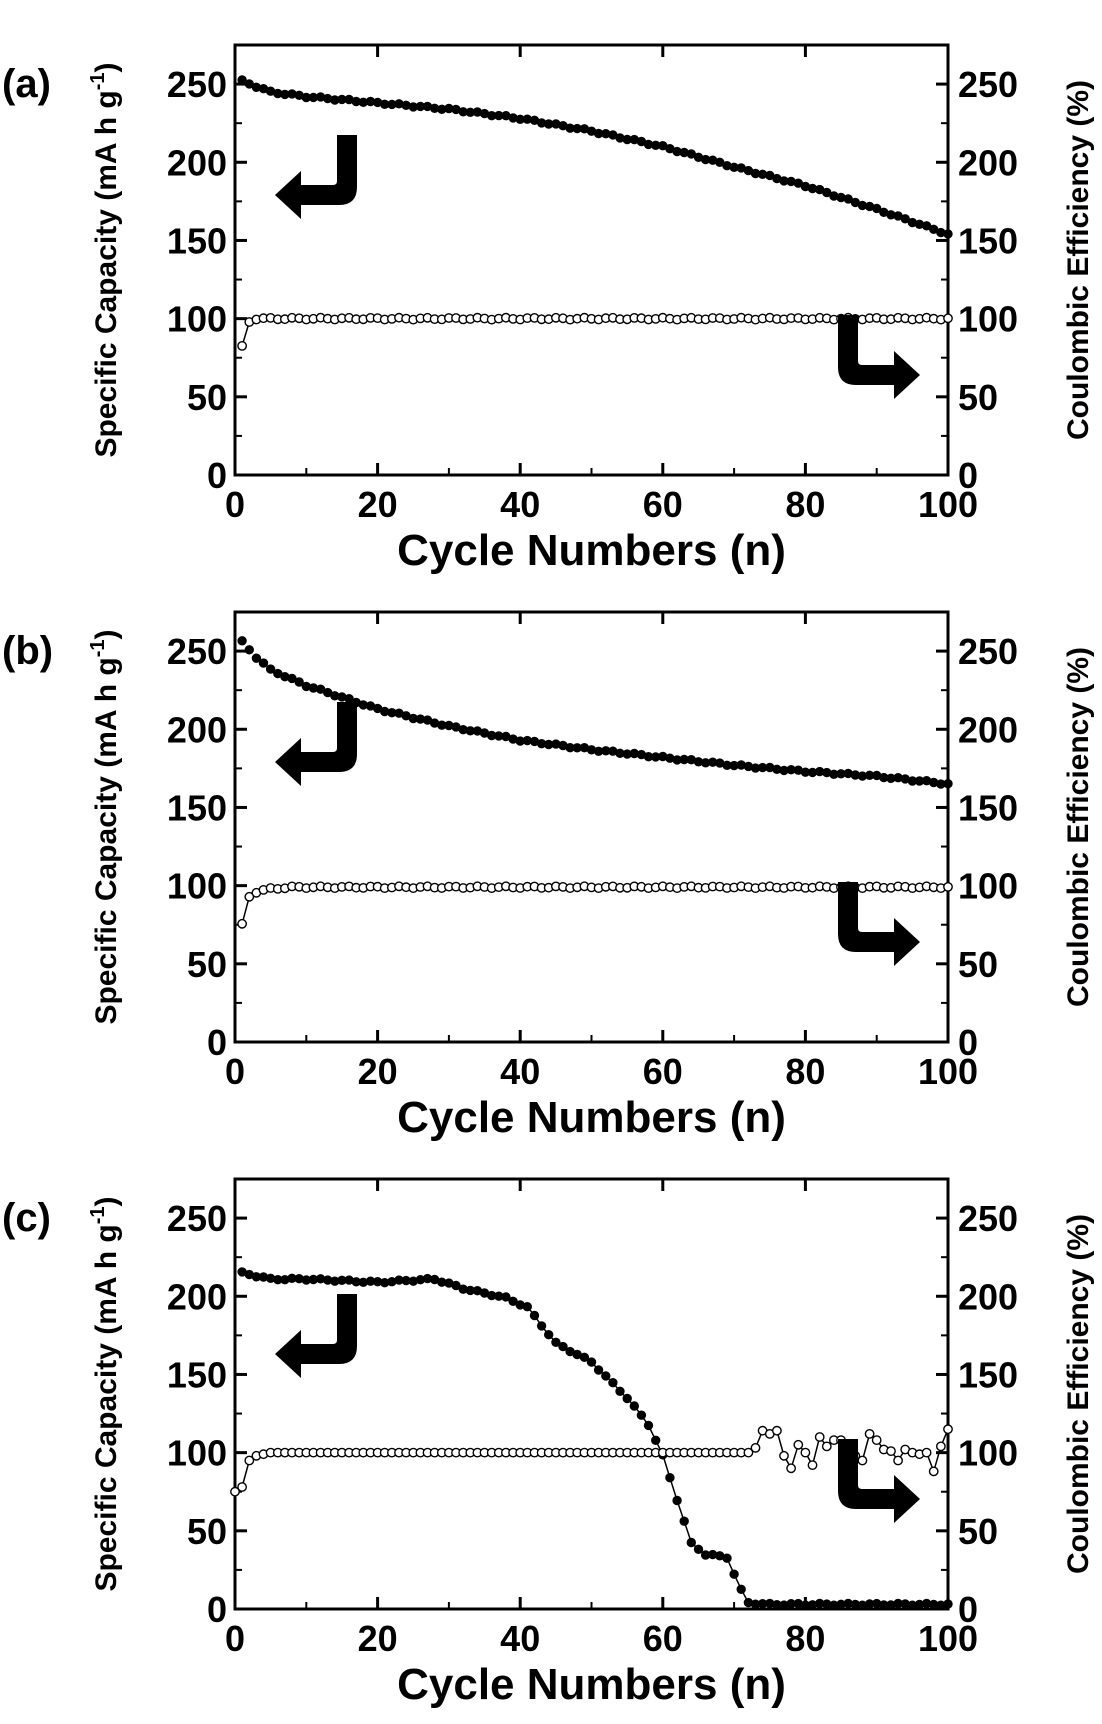 The image size is (1102, 1724). What do you see at coordinates (879, 924) in the screenshot?
I see `right-arrow-icon` at bounding box center [879, 924].